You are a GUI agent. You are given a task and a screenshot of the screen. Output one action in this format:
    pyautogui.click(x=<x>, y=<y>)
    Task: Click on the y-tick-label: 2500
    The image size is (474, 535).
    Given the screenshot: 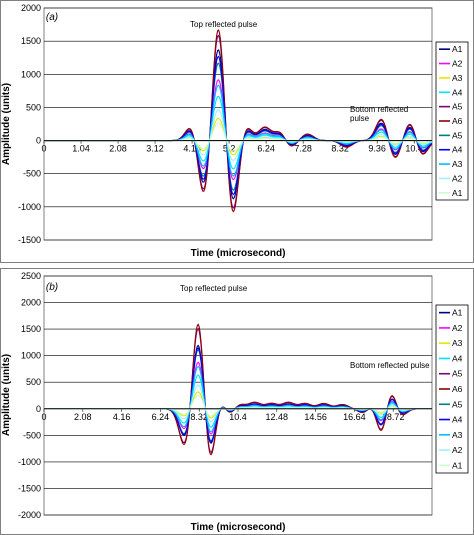 What is the action you would take?
    pyautogui.click(x=31, y=276)
    